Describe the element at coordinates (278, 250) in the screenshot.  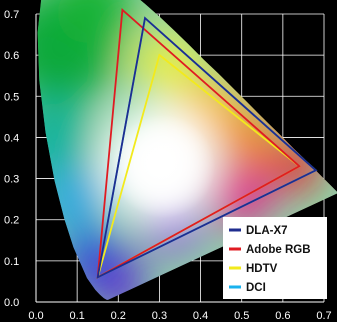
I see `legend-label: Adobe RGB` at that location.